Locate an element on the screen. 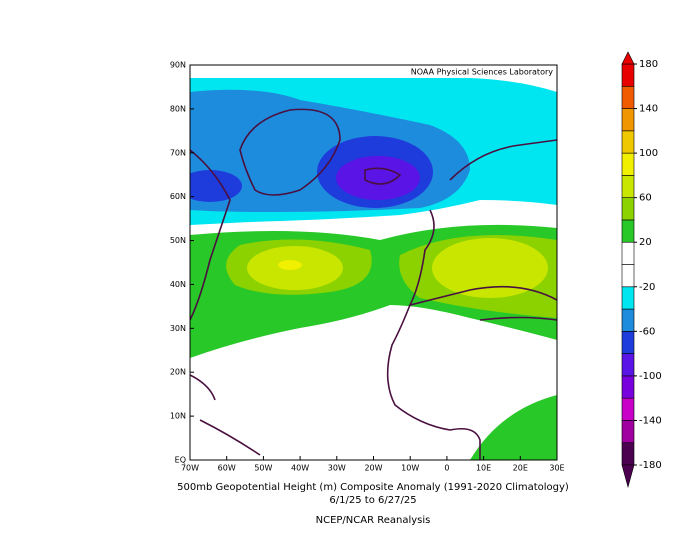 This screenshot has height=542, width=700. x-tick-label: 70W is located at coordinates (190, 468).